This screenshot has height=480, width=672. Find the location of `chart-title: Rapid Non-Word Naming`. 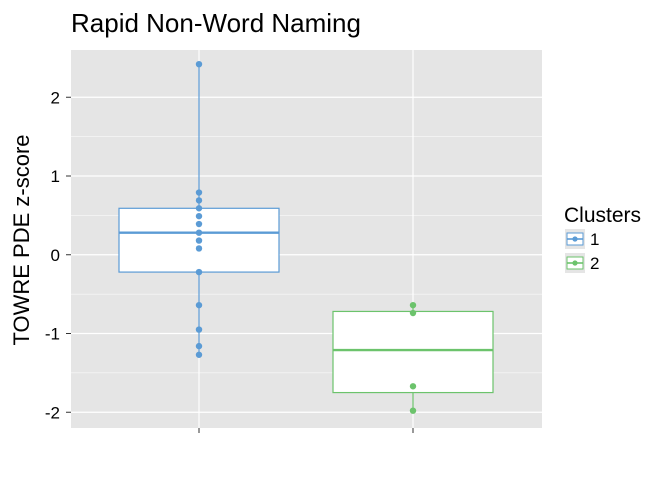

chart-title: Rapid Non-Word Naming is located at coordinates (216, 23).